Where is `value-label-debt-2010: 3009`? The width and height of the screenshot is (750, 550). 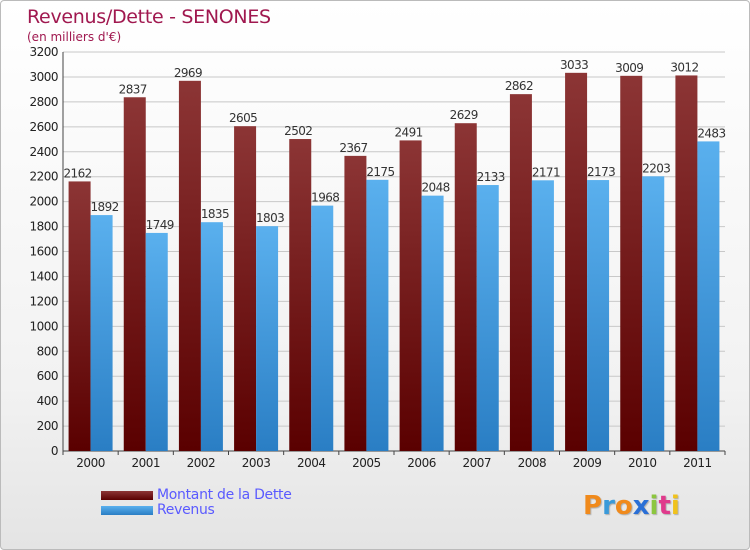
value-label-debt-2010: 3009 is located at coordinates (629, 68).